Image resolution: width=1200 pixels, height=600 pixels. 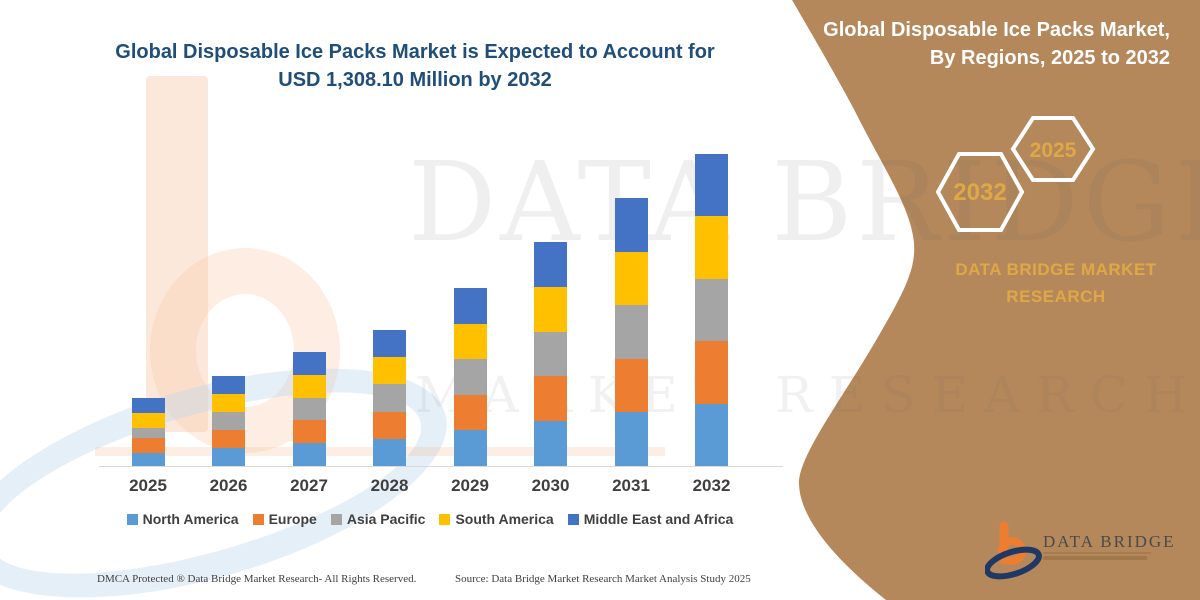 I want to click on bar-segment-2026-asia-pacific, so click(x=228, y=421).